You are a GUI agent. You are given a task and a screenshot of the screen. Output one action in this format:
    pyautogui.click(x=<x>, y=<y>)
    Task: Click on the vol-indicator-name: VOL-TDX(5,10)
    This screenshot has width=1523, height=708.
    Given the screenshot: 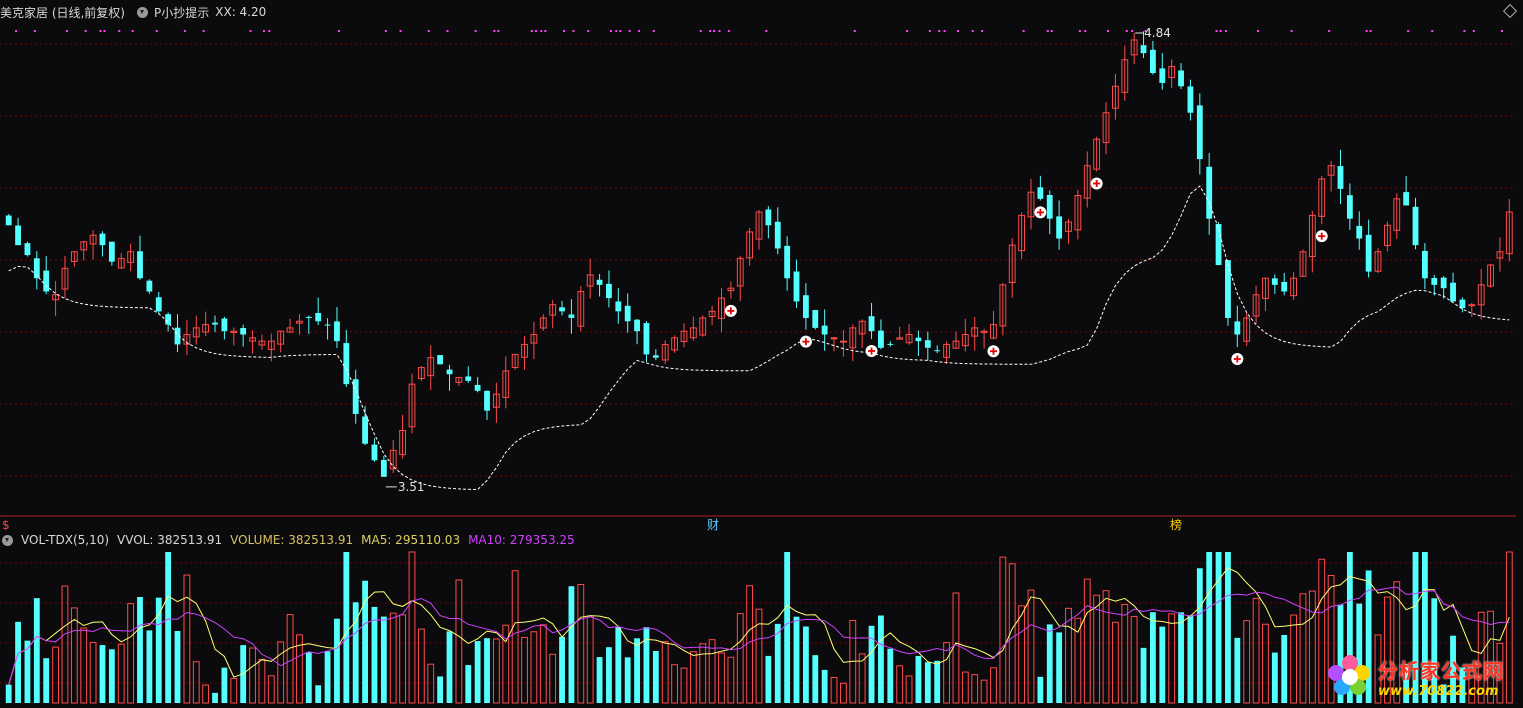 What is the action you would take?
    pyautogui.click(x=65, y=540)
    